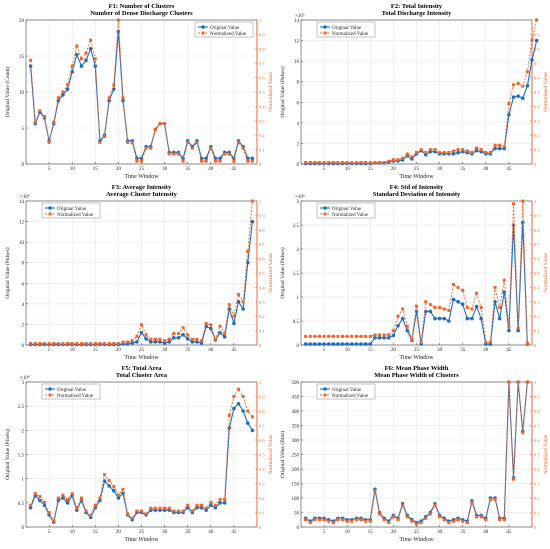 The width and height of the screenshot is (550, 549). What do you see at coordinates (537, 426) in the screenshot?
I see `y2-tick-label: 0.7` at bounding box center [537, 426].